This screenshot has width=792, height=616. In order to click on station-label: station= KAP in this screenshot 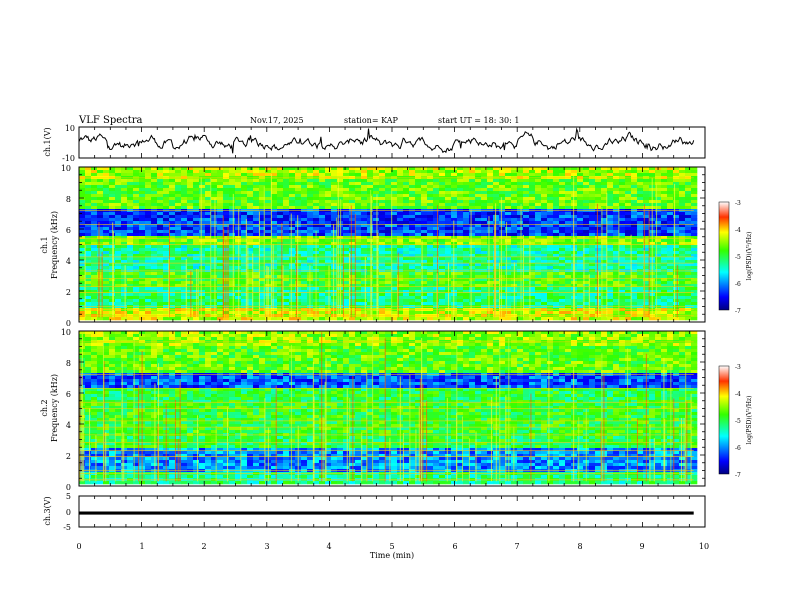, I will do `click(371, 120)`.